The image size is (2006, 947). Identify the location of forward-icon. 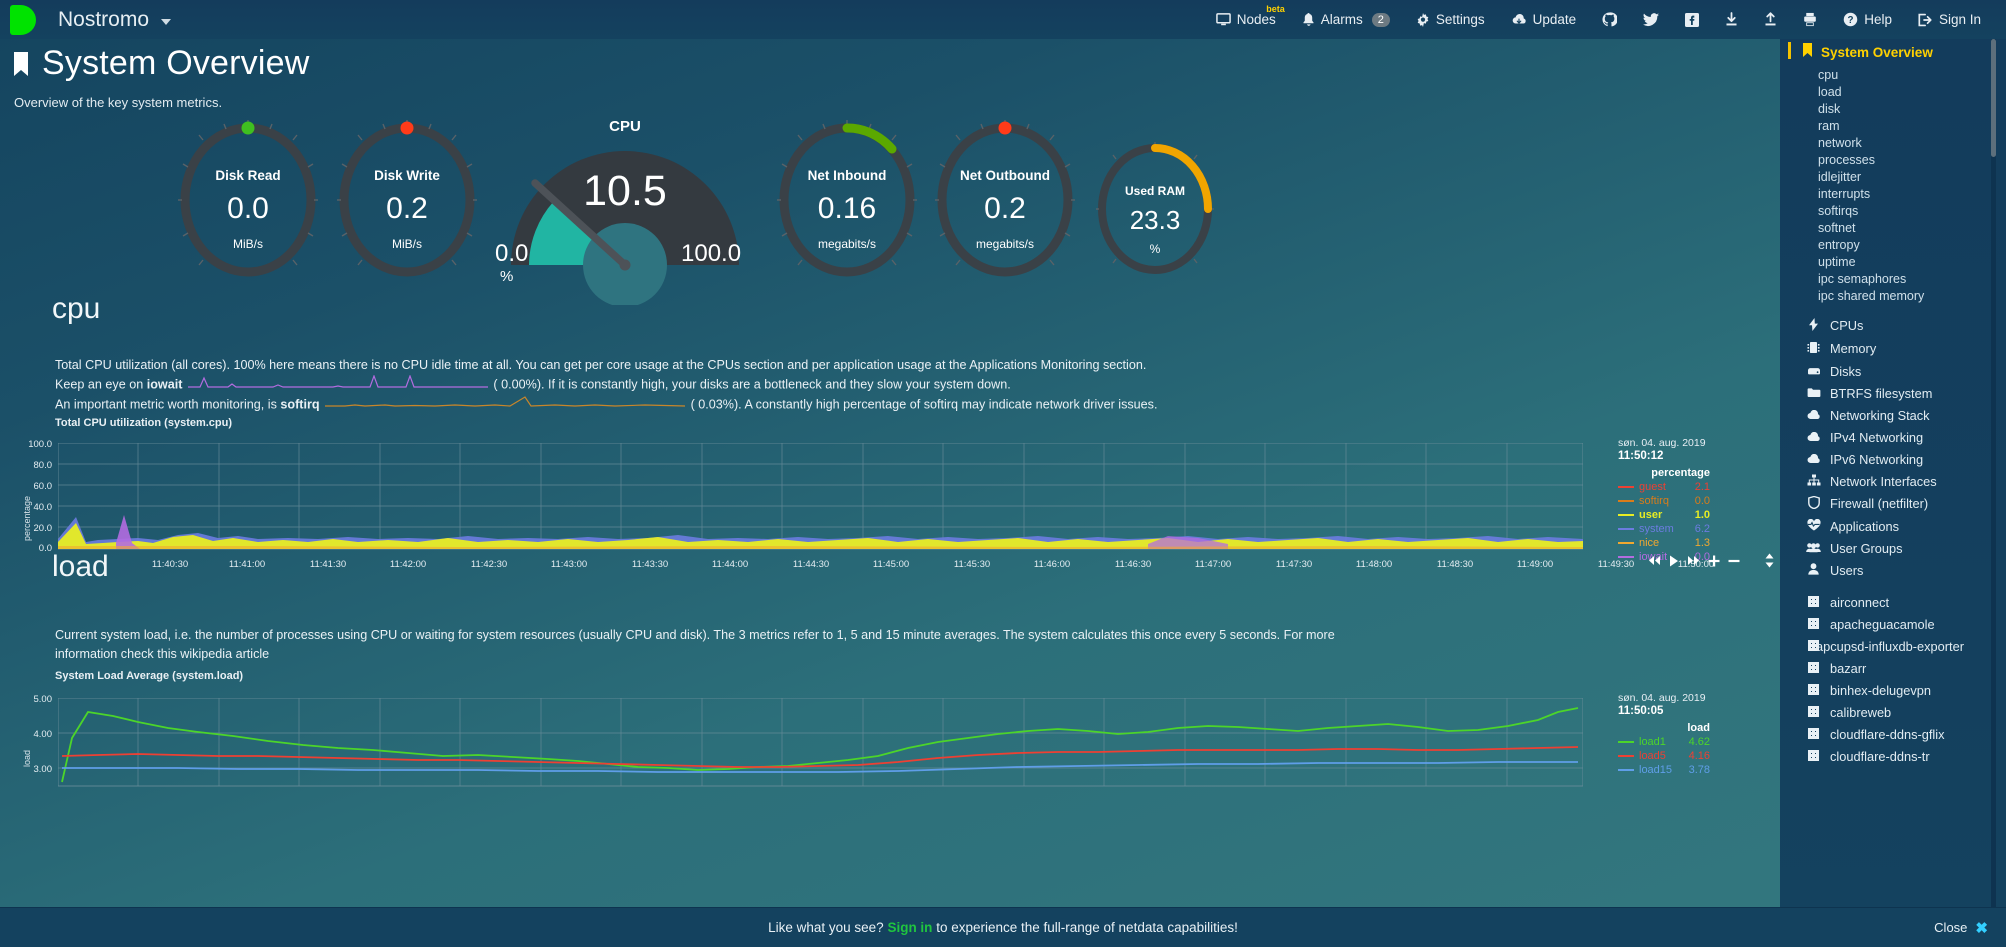
(1693, 562).